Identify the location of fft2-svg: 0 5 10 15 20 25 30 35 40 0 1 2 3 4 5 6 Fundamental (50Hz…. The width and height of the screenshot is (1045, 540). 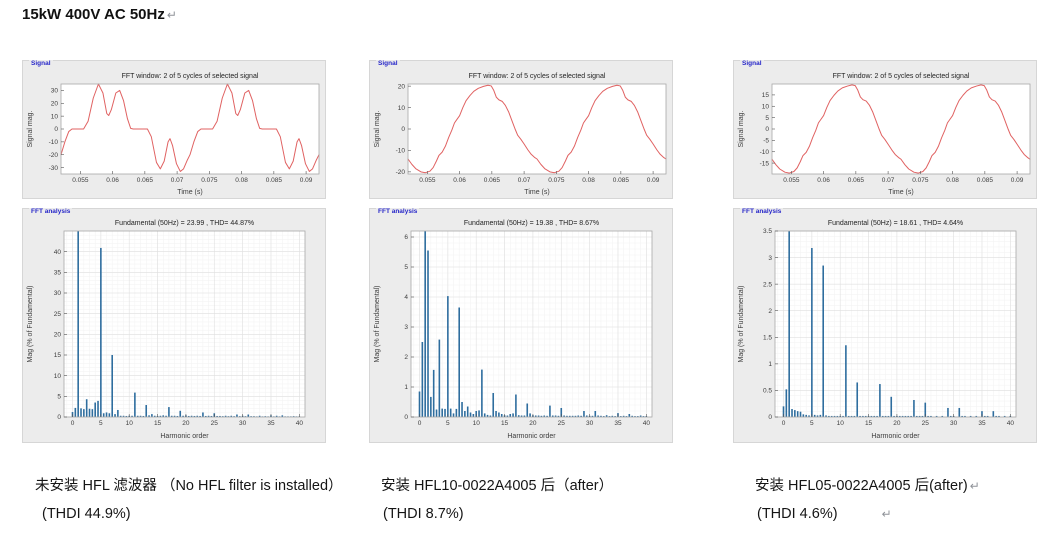
(513, 330).